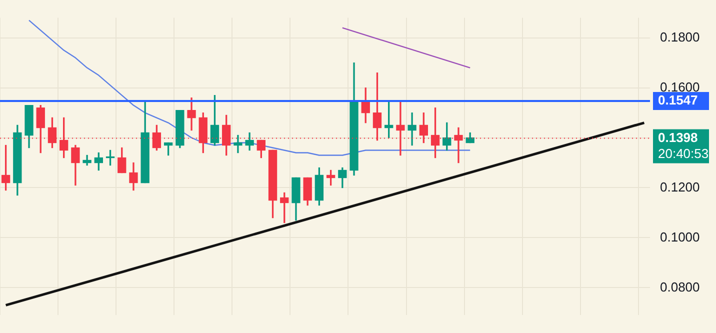  Describe the element at coordinates (683, 153) in the screenshot. I see `text: 20:40:53` at that location.